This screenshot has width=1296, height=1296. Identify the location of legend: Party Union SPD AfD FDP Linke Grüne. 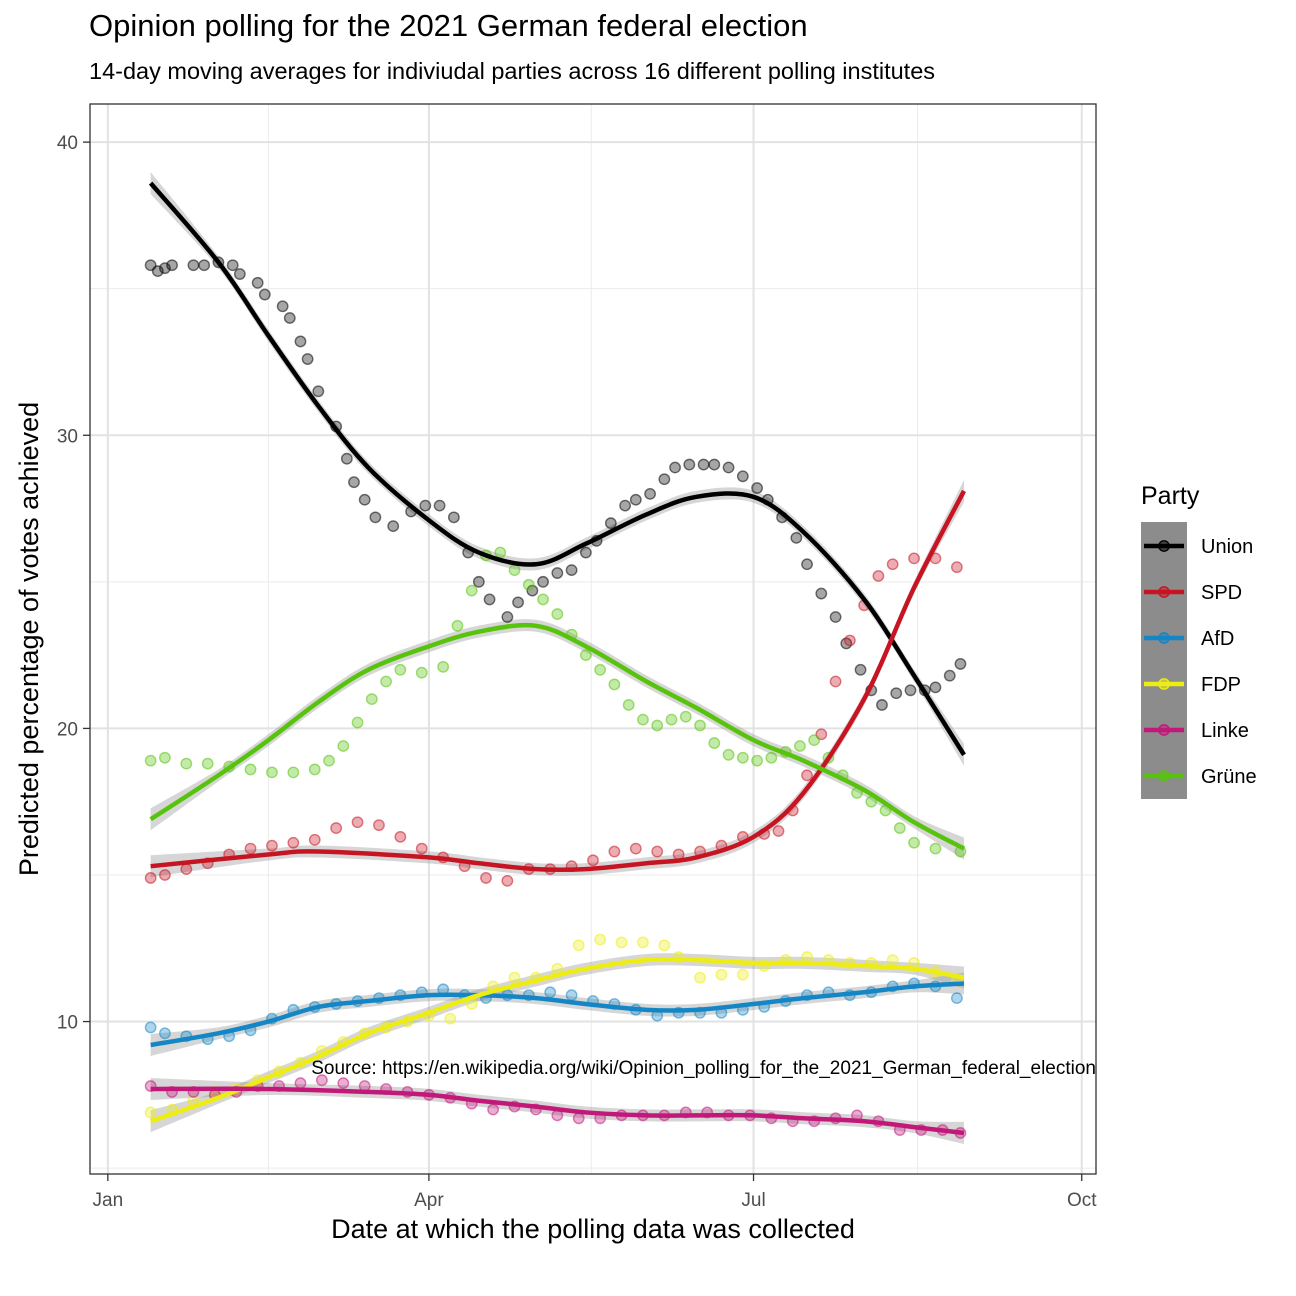
(1199, 640).